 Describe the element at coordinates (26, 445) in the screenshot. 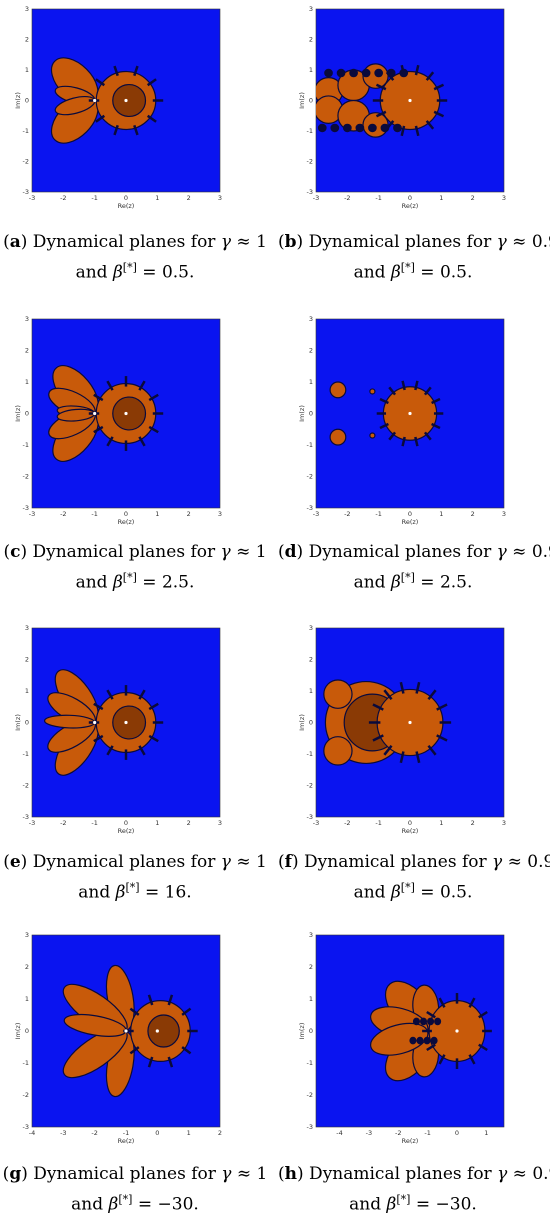

I see `y-tick-label: -1` at that location.